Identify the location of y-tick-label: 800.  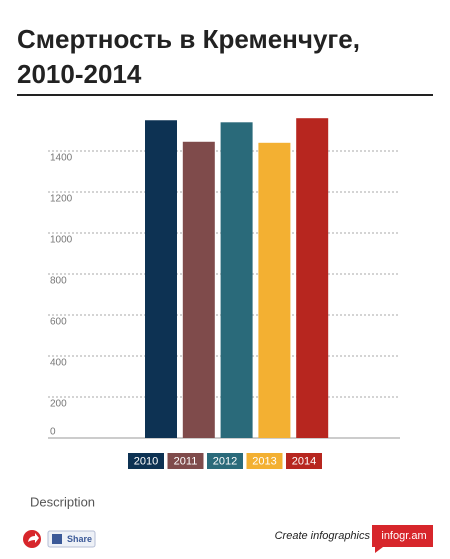
(58, 281).